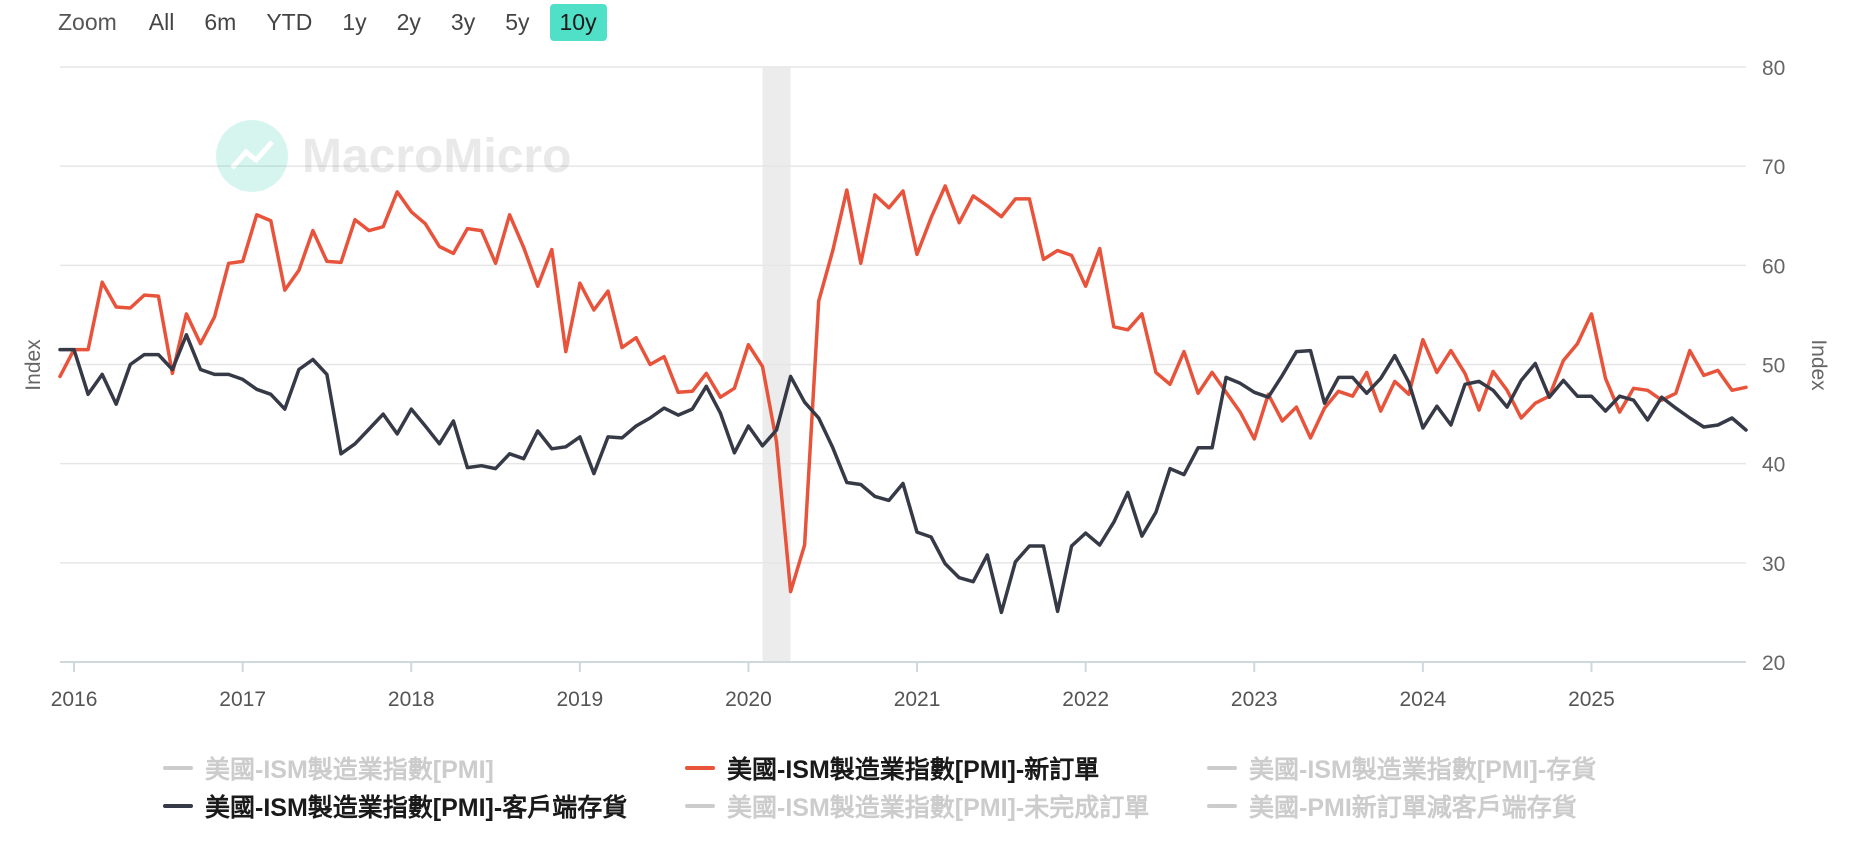 This screenshot has width=1850, height=859. I want to click on legend-label: 美國-ISM製造業指數[PMI], so click(349, 770).